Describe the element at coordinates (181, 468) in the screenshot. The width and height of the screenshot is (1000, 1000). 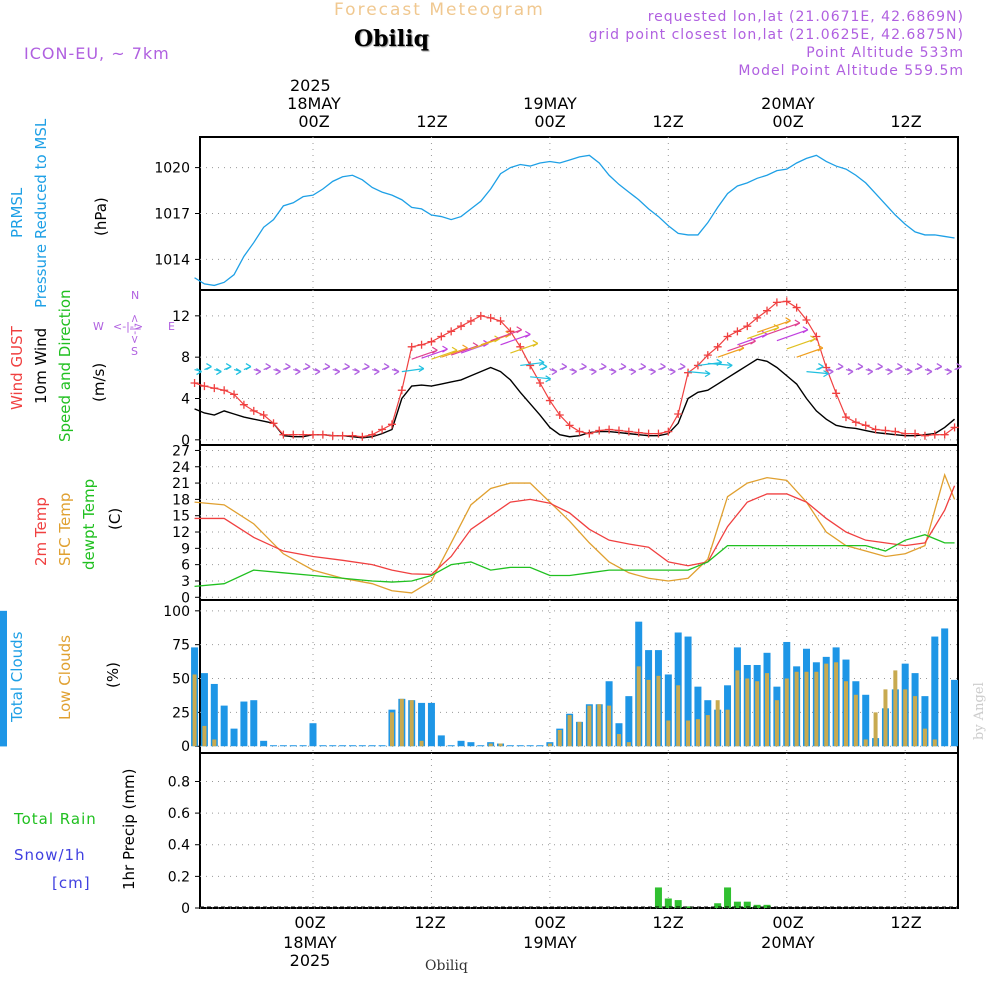
I see `y-tick-label: 24` at that location.